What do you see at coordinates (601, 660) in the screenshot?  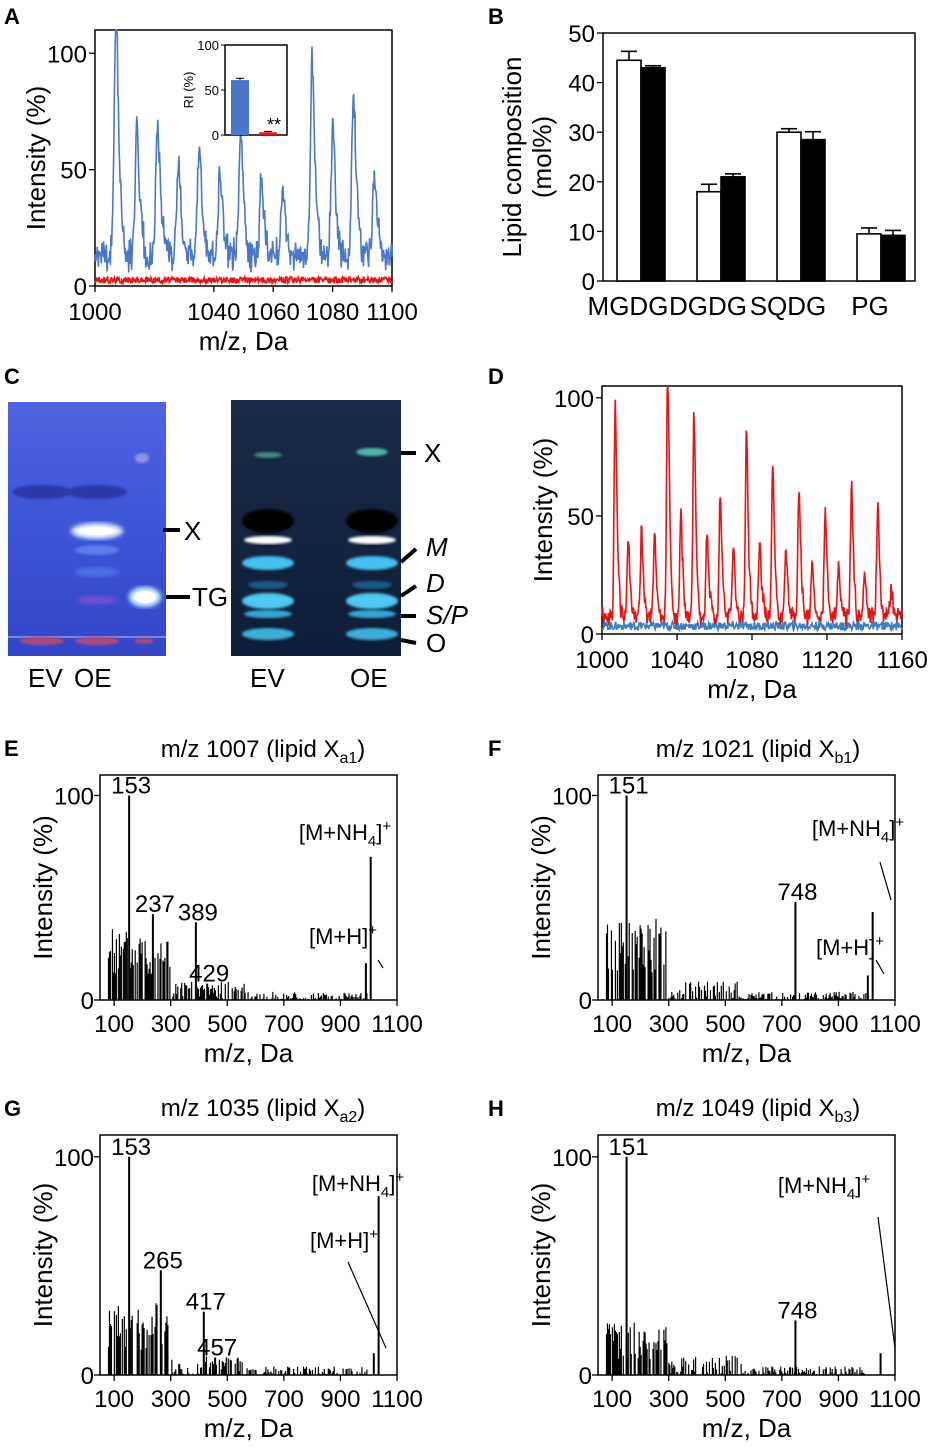 I see `x-tick-label: 1000` at bounding box center [601, 660].